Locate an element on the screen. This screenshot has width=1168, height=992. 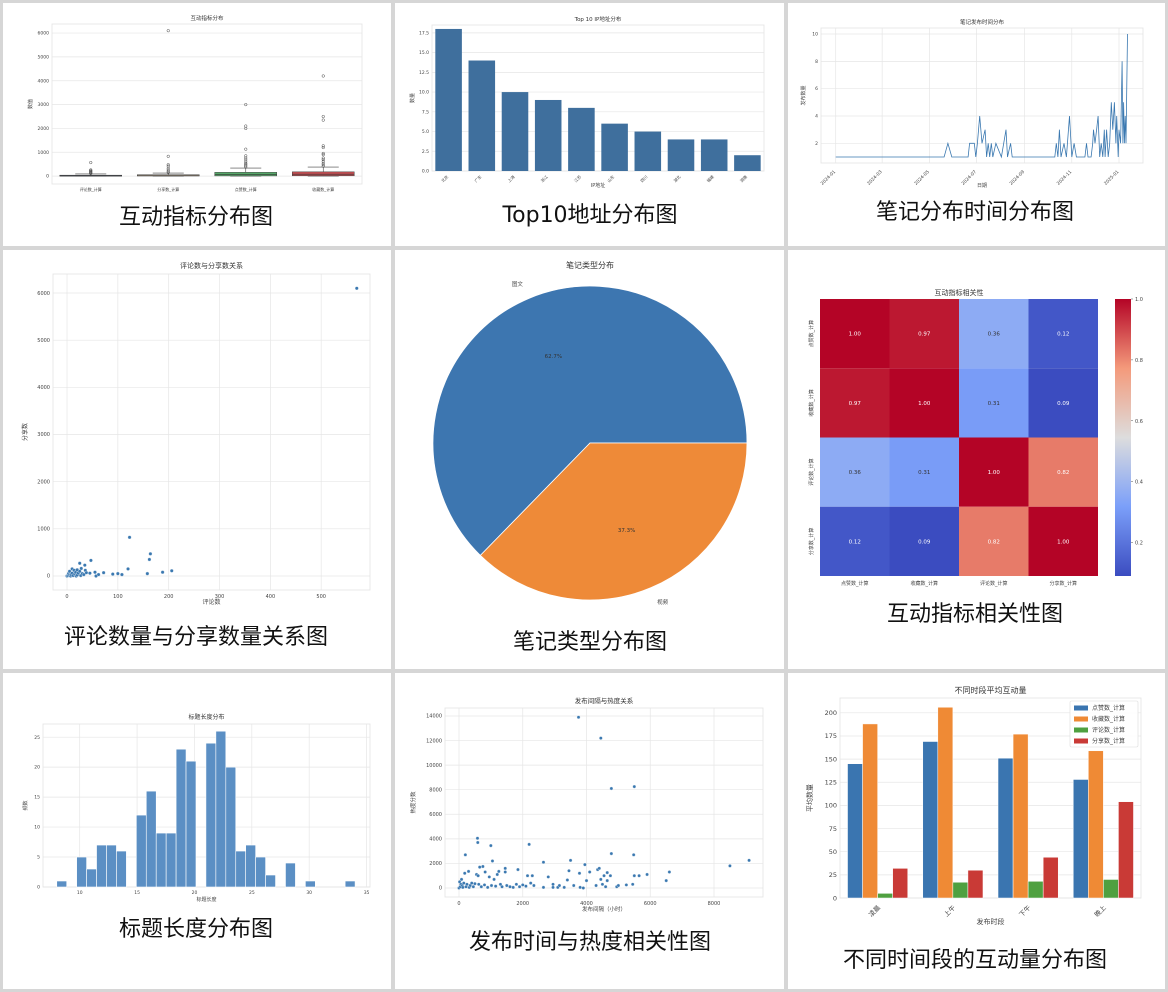
x-tick-label: 上午 is located at coordinates (950, 911).